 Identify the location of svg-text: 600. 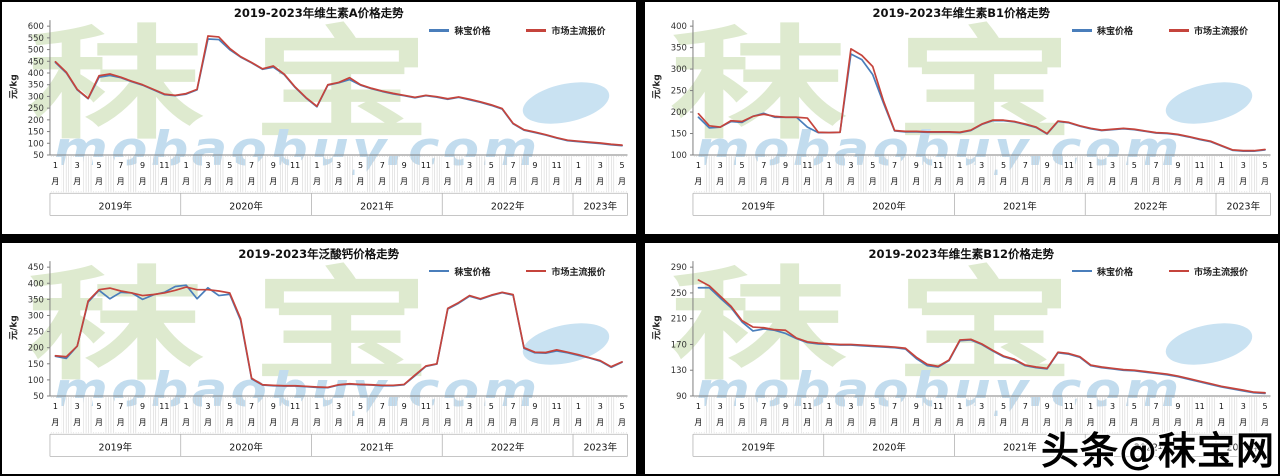
(36, 27).